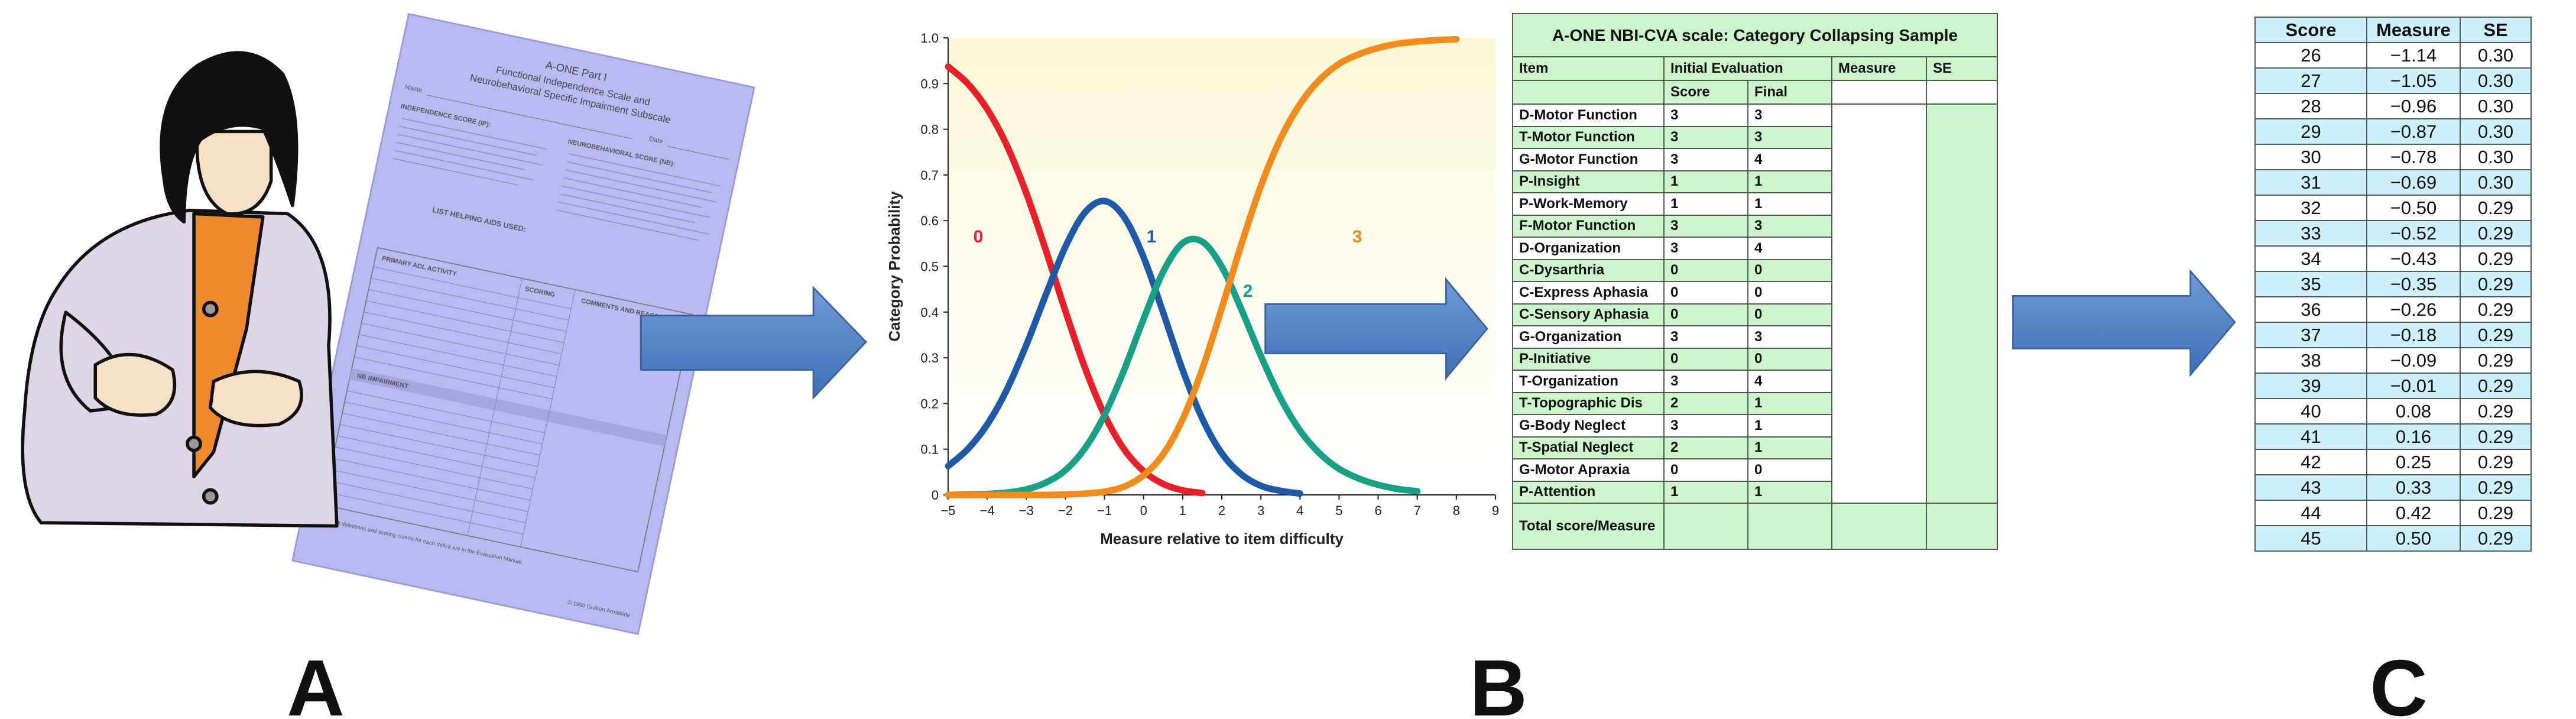  Describe the element at coordinates (1065, 511) in the screenshot. I see `x-tick-label: −2` at that location.